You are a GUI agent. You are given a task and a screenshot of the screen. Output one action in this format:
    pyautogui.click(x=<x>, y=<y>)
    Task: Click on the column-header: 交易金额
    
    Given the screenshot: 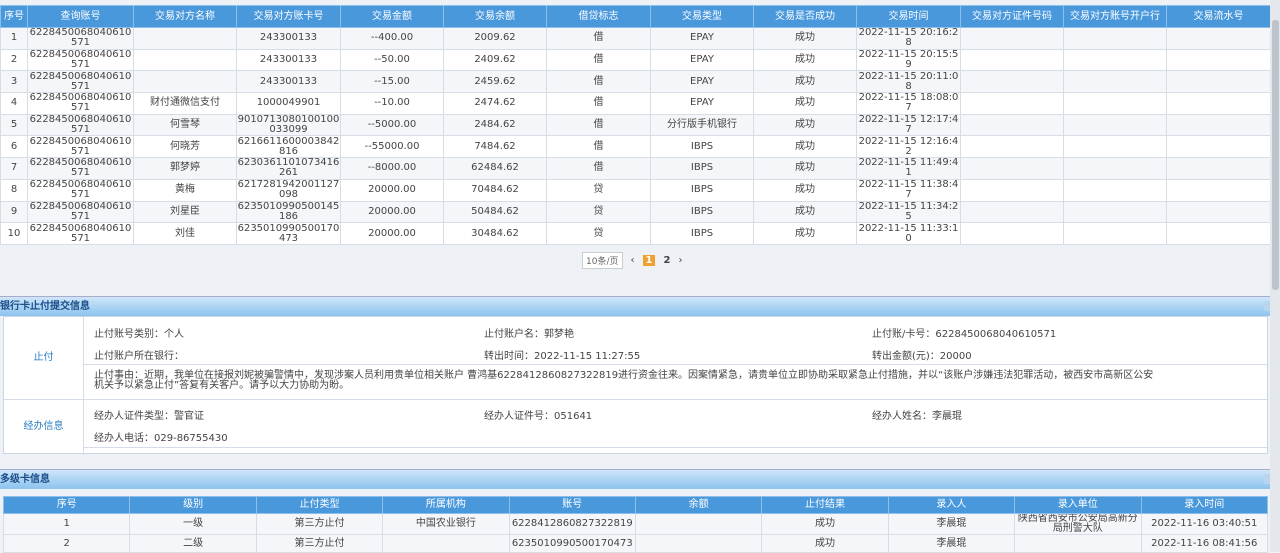 What is the action you would take?
    pyautogui.click(x=392, y=16)
    